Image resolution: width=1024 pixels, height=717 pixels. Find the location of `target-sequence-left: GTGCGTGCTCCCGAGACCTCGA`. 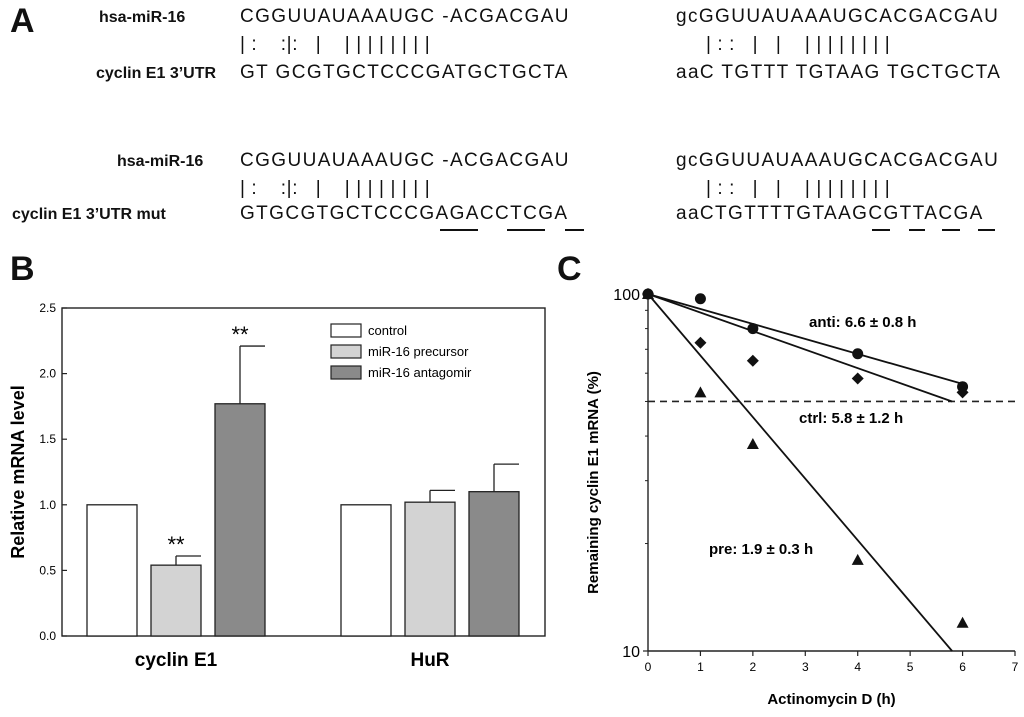

target-sequence-left: GTGCGTGCTCCCGAGACCTCGA is located at coordinates (404, 213).